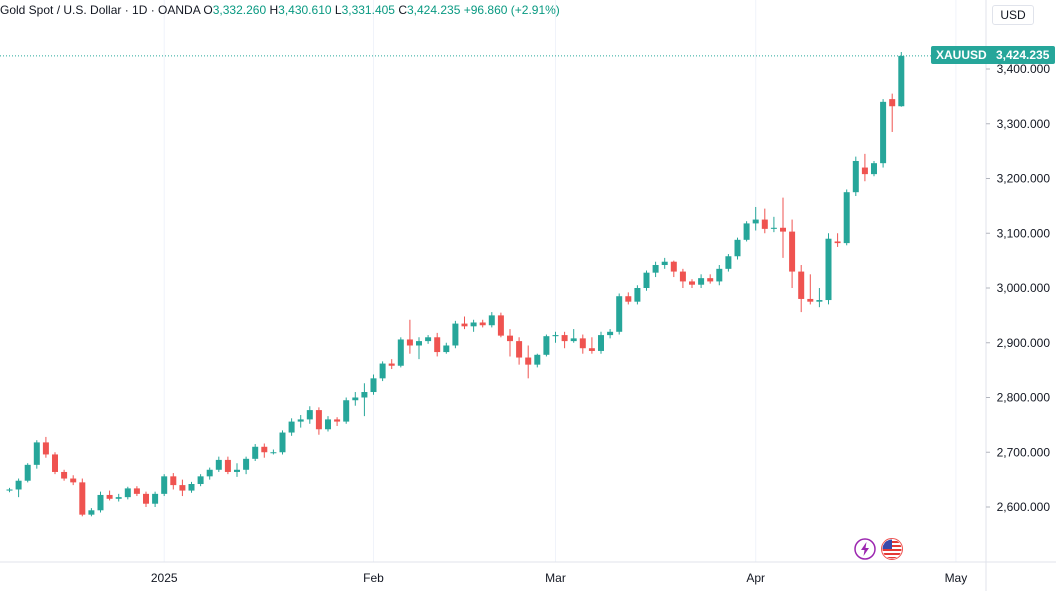 This screenshot has height=591, width=1056. I want to click on close-label: C, so click(402, 10).